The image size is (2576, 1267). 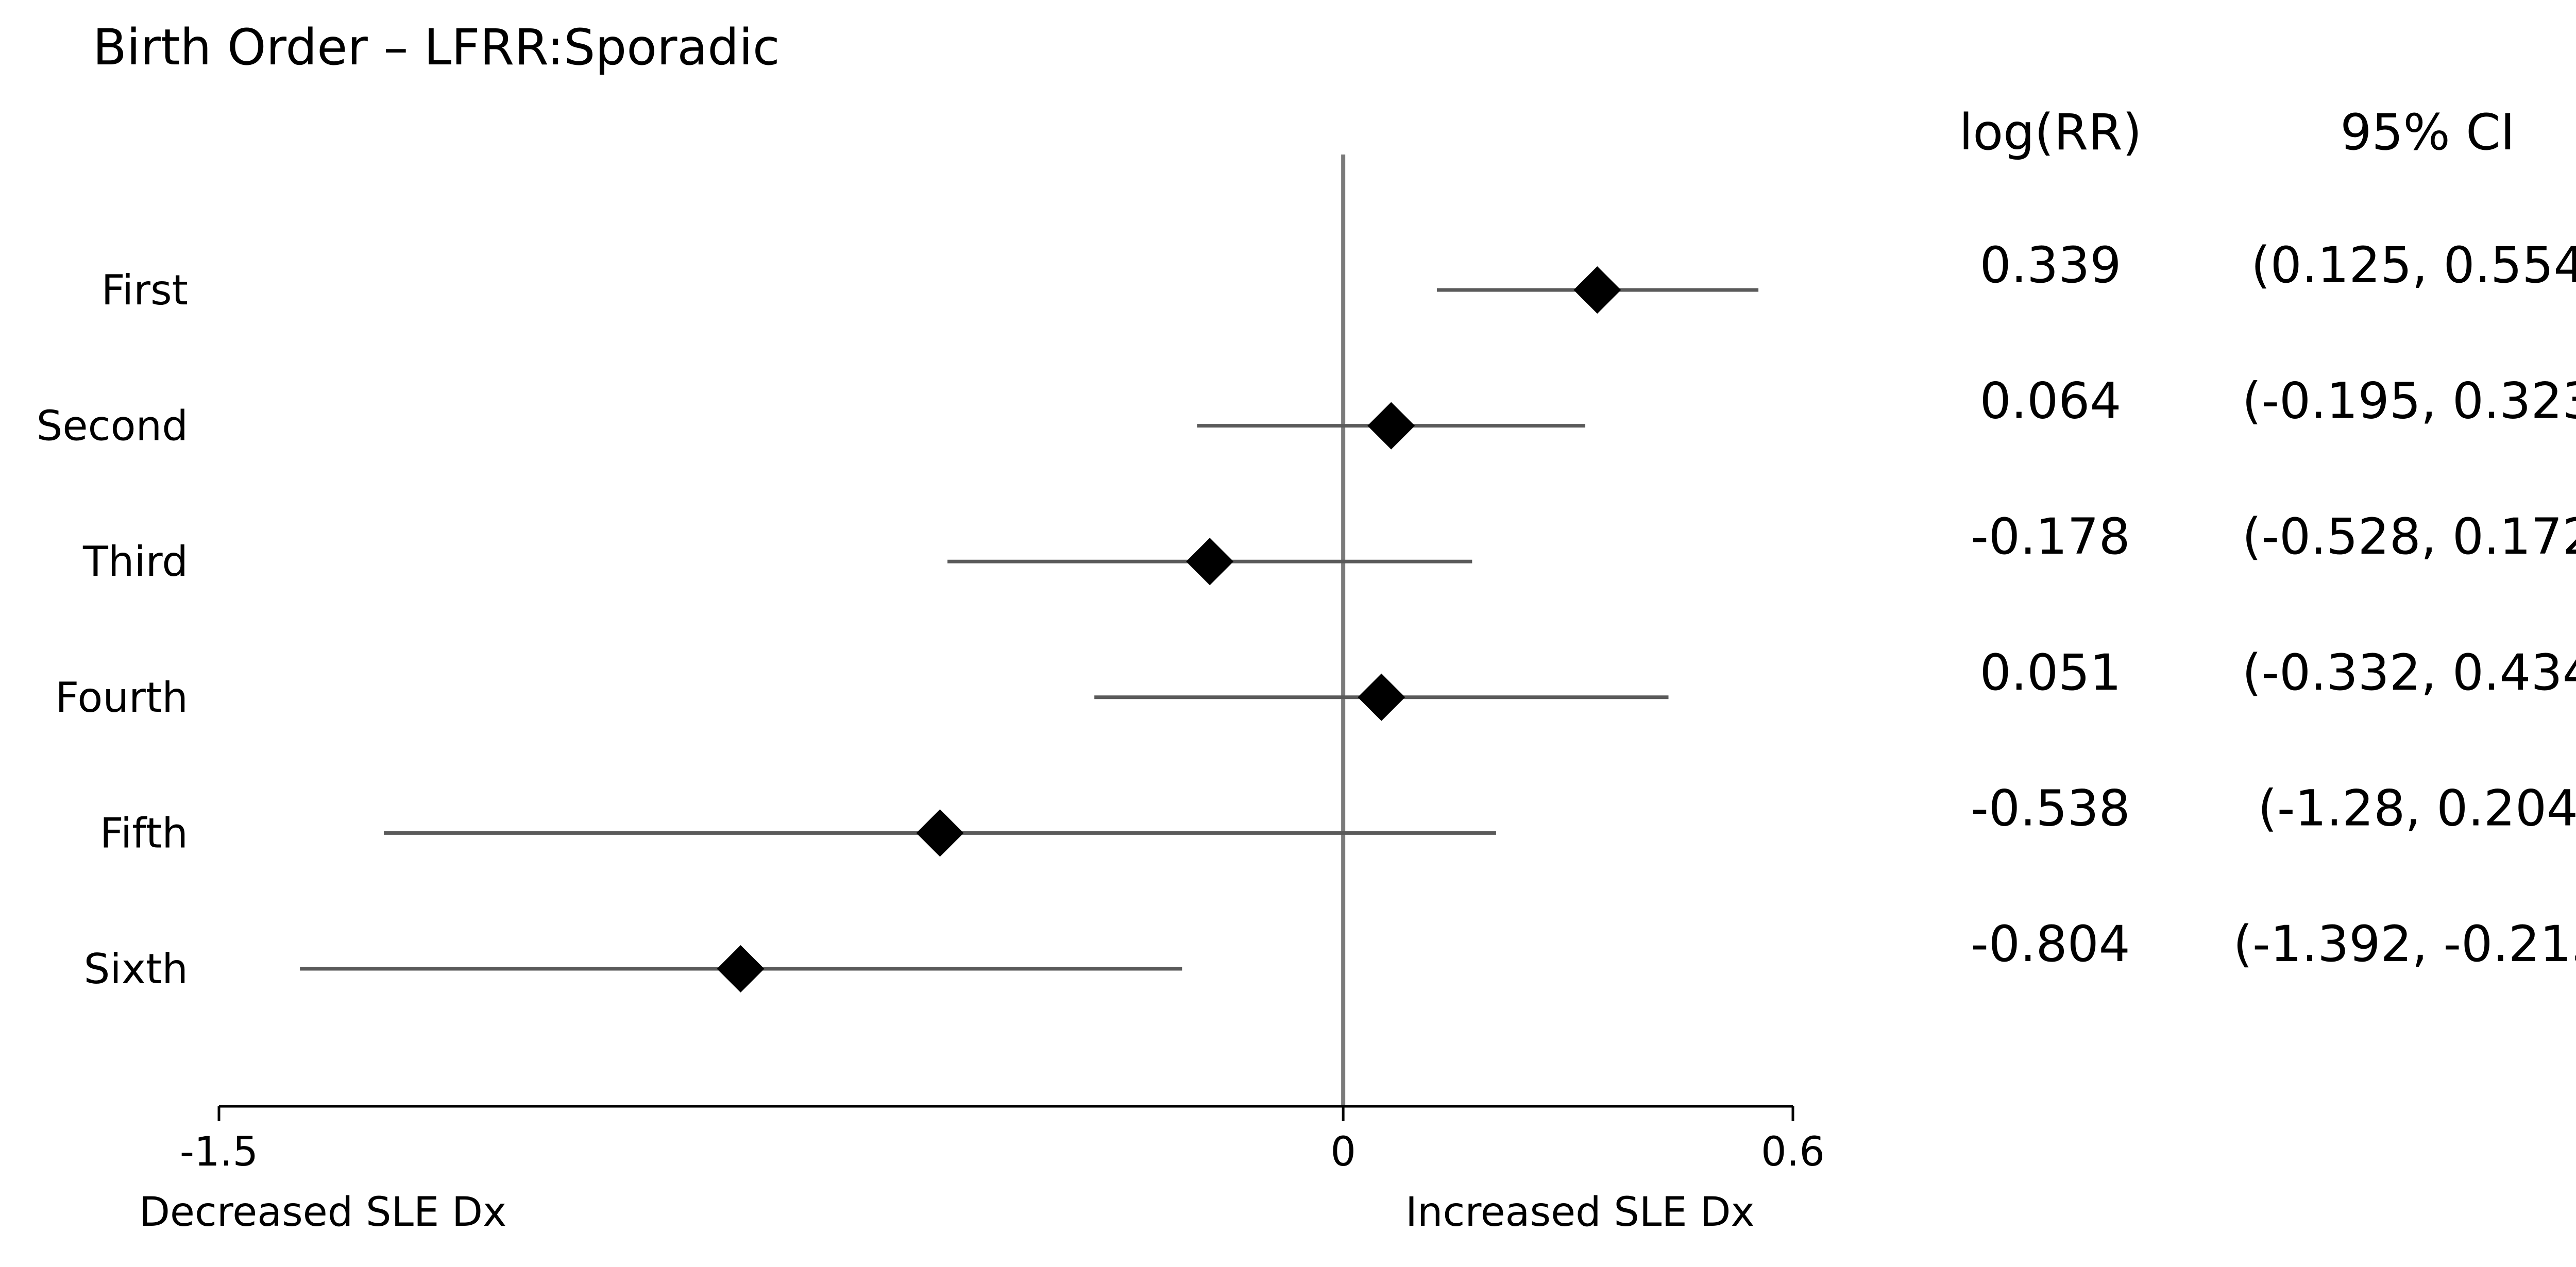 What do you see at coordinates (121, 698) in the screenshot?
I see `row-label: Fourth` at bounding box center [121, 698].